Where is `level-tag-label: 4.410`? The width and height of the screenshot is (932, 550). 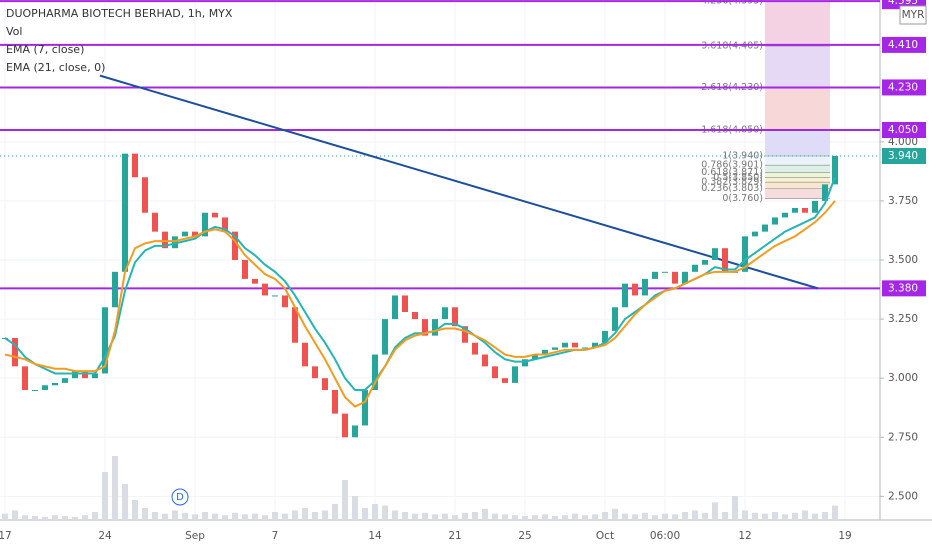
level-tag-label: 4.410 is located at coordinates (903, 45).